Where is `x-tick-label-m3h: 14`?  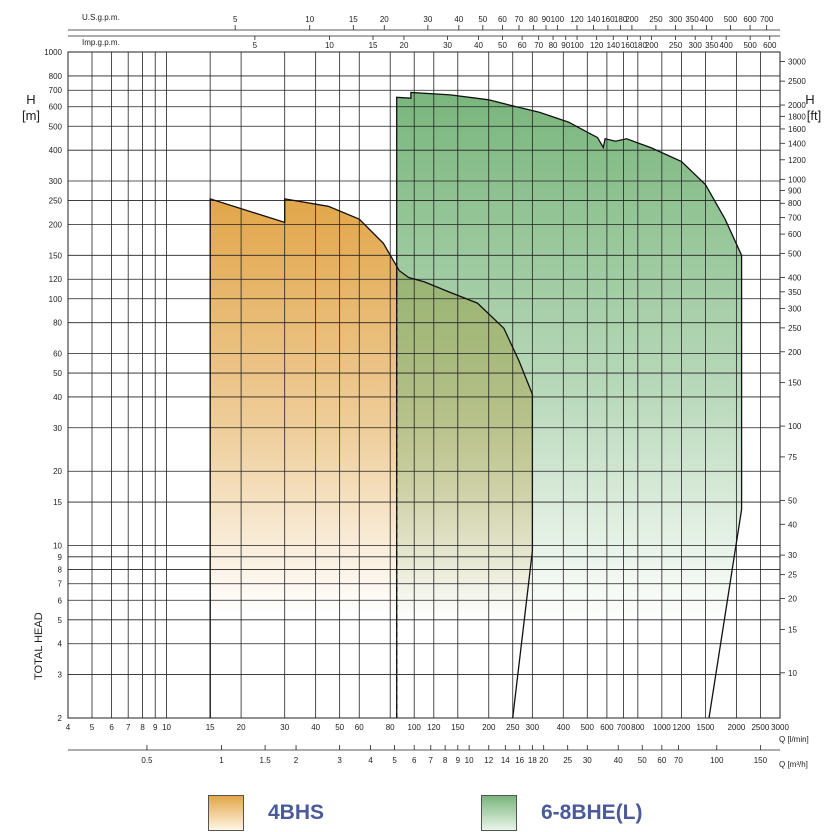
x-tick-label-m3h: 14 is located at coordinates (505, 760).